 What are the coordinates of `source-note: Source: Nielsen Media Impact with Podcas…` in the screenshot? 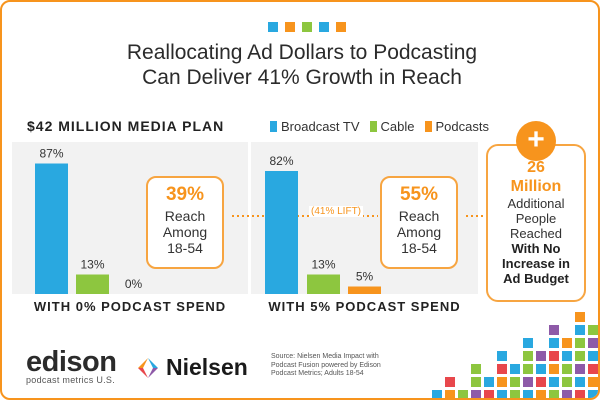 It's located at (326, 365).